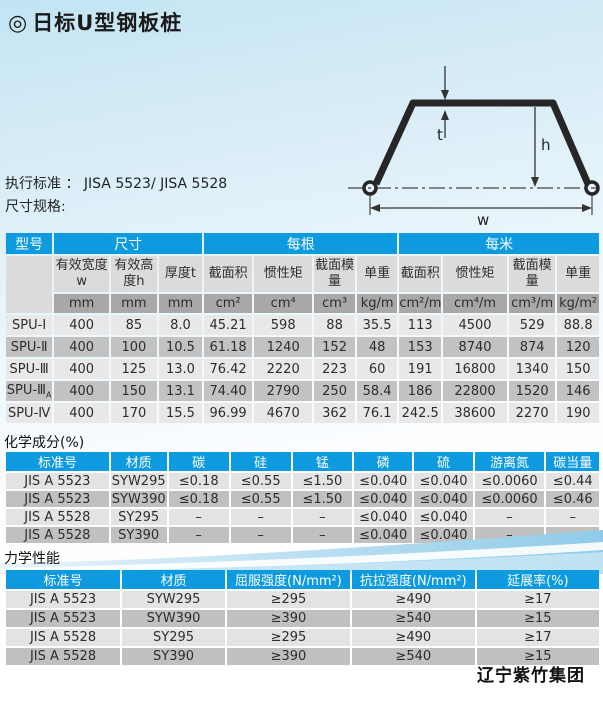 The width and height of the screenshot is (603, 702). What do you see at coordinates (377, 325) in the screenshot?
I see `table-cell: 35.5` at bounding box center [377, 325].